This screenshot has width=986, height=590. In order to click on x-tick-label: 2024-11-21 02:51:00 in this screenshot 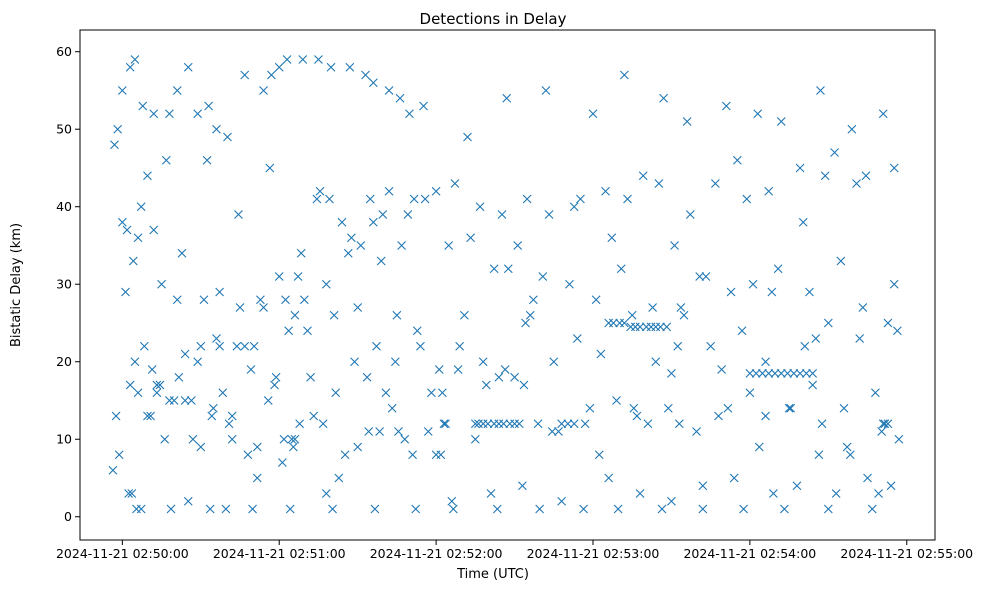, I will do `click(279, 553)`.